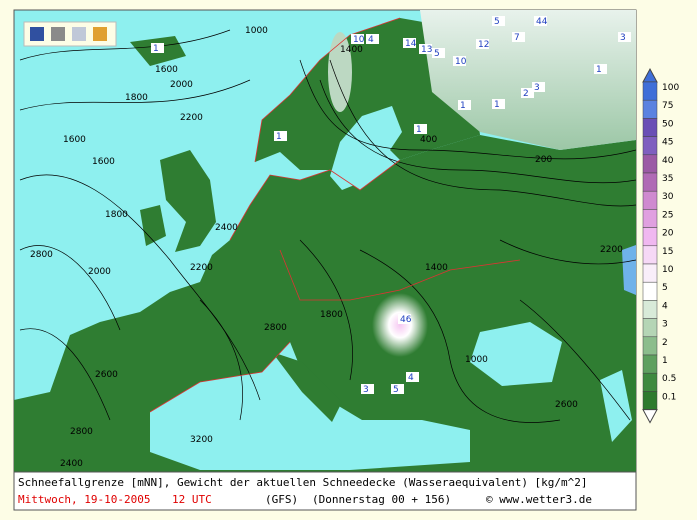 The image size is (697, 520). Describe the element at coordinates (668, 270) in the screenshot. I see `colorbar-label: 10` at that location.